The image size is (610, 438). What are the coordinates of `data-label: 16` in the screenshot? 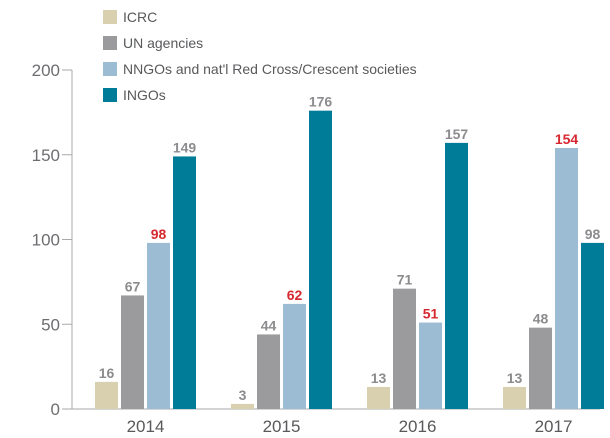 It's located at (107, 373).